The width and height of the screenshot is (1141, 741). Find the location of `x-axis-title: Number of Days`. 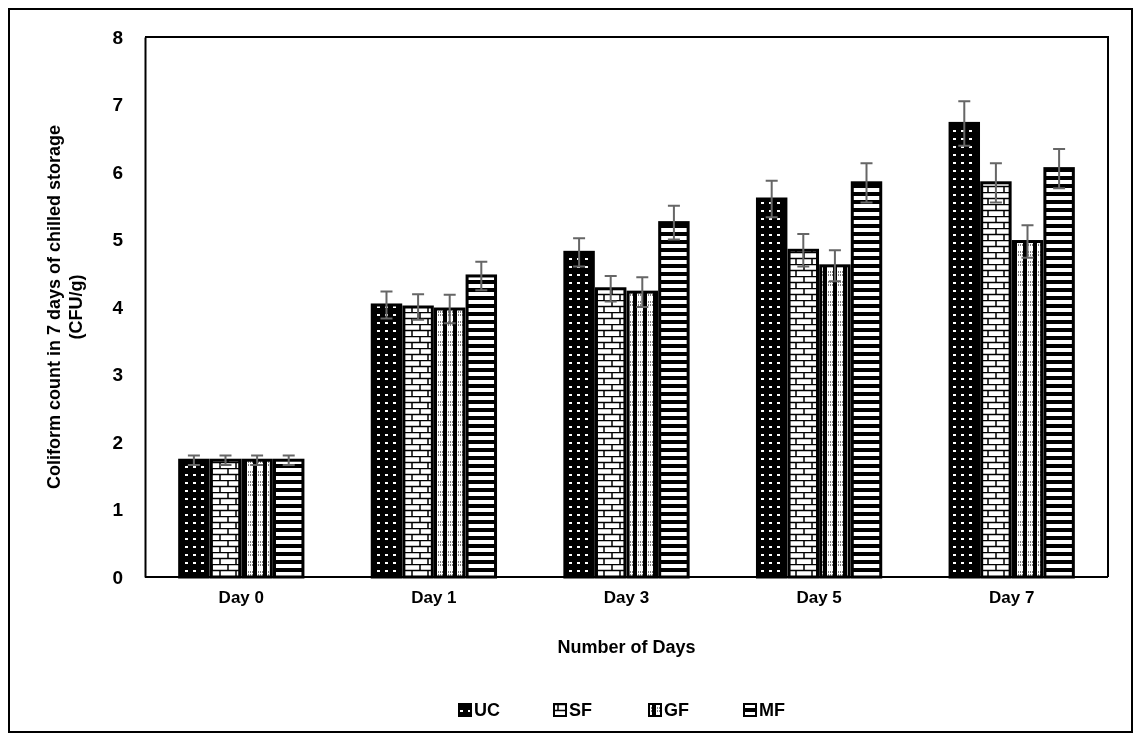

x-axis-title: Number of Days is located at coordinates (626, 647).